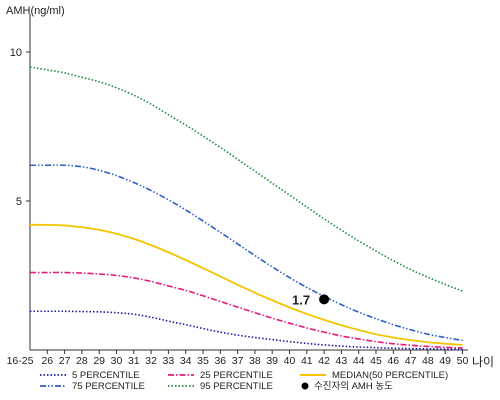  Describe the element at coordinates (20, 127) in the screenshot. I see `y-ticks: 5 10` at that location.